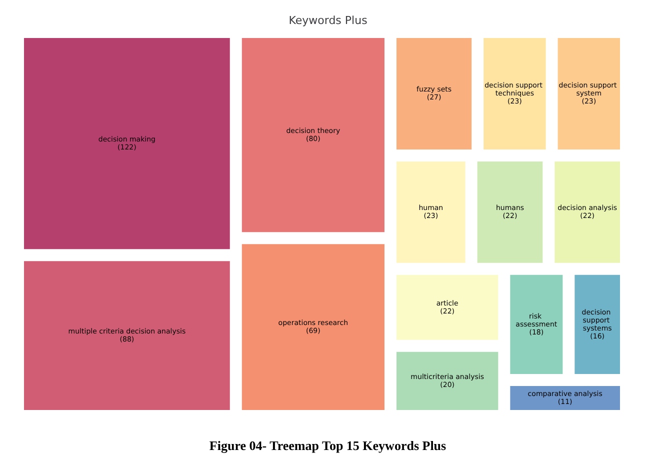 This screenshot has height=467, width=658. What do you see at coordinates (327, 445) in the screenshot?
I see `caption: Figure 04- Treemap Top 15 Keywords Plus` at bounding box center [327, 445].